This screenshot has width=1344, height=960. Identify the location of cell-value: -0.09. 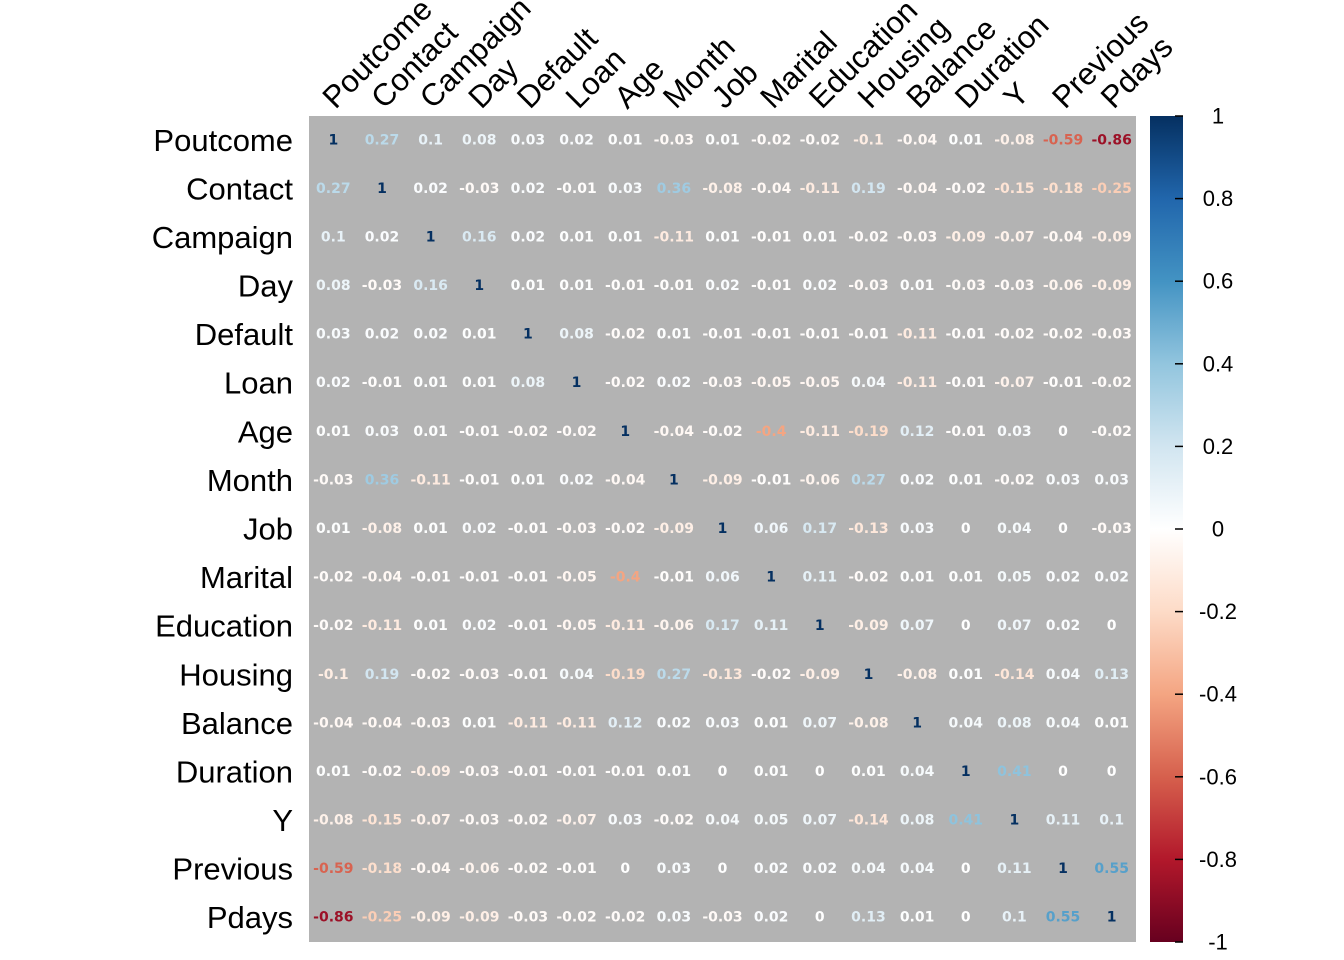
(430, 918).